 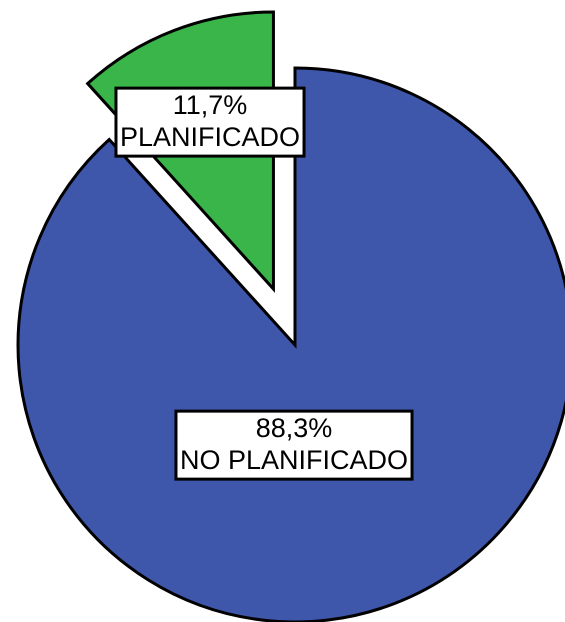 What do you see at coordinates (210, 105) in the screenshot?
I see `value-label: 11,7%` at bounding box center [210, 105].